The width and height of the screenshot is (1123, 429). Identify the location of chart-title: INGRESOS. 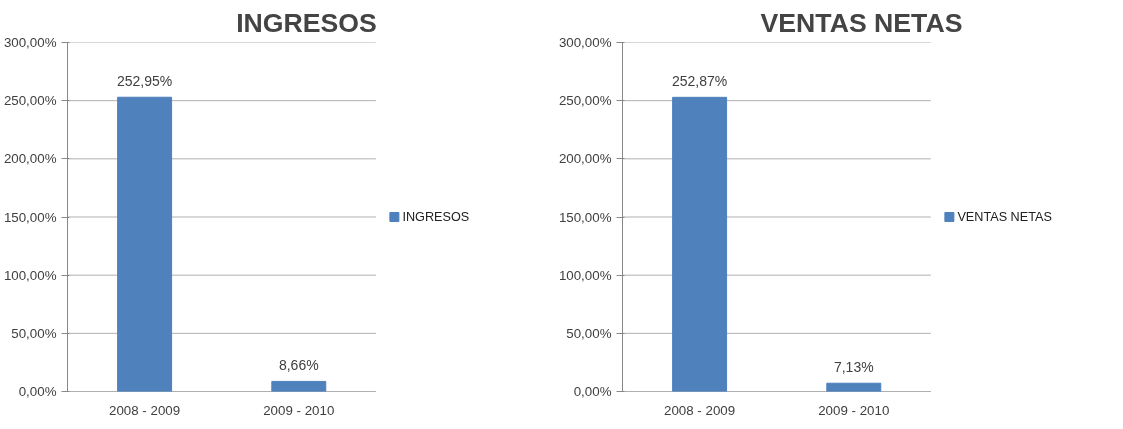
(306, 22).